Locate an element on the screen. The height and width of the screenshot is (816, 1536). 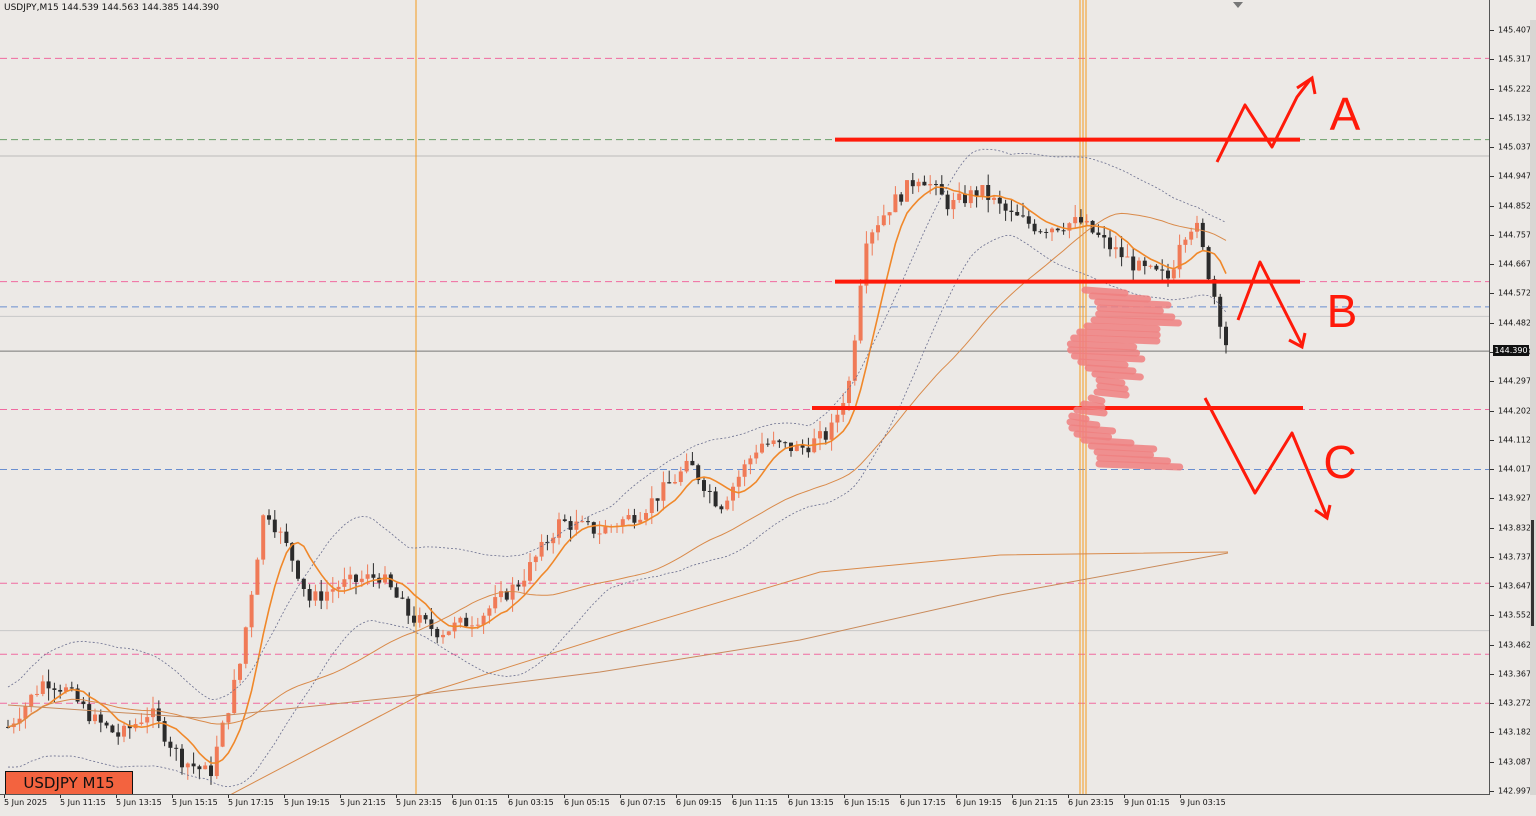
price-tick-label: 143.367 is located at coordinates (1515, 674).